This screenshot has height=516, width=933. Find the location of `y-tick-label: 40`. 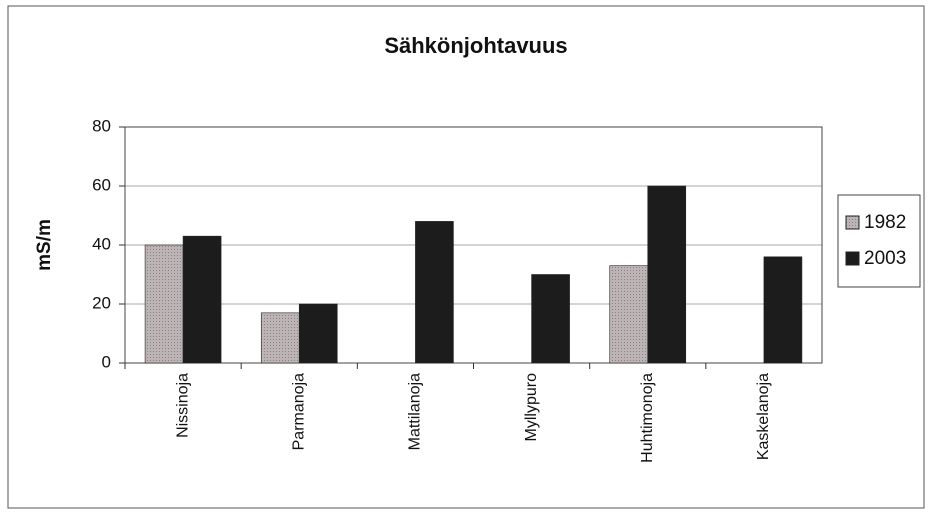

y-tick-label: 40 is located at coordinates (101, 243).